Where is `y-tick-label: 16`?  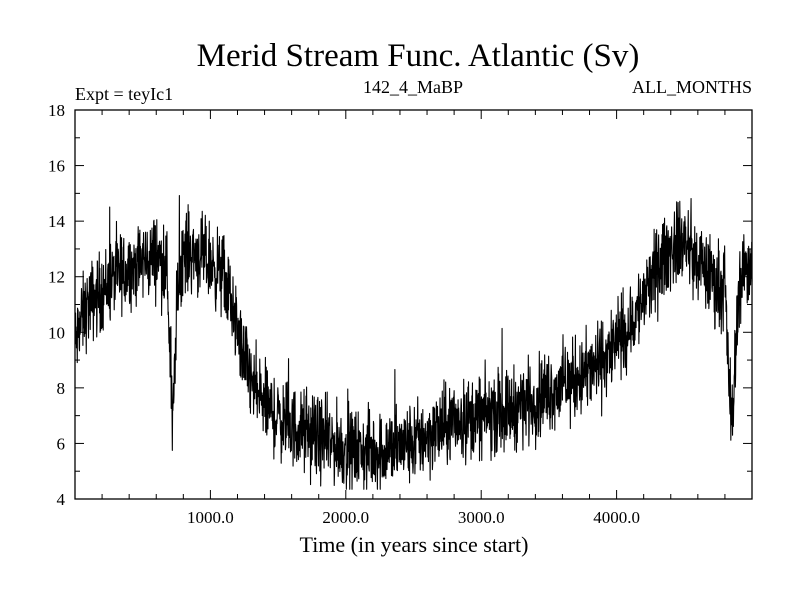
y-tick-label: 16 is located at coordinates (56, 166).